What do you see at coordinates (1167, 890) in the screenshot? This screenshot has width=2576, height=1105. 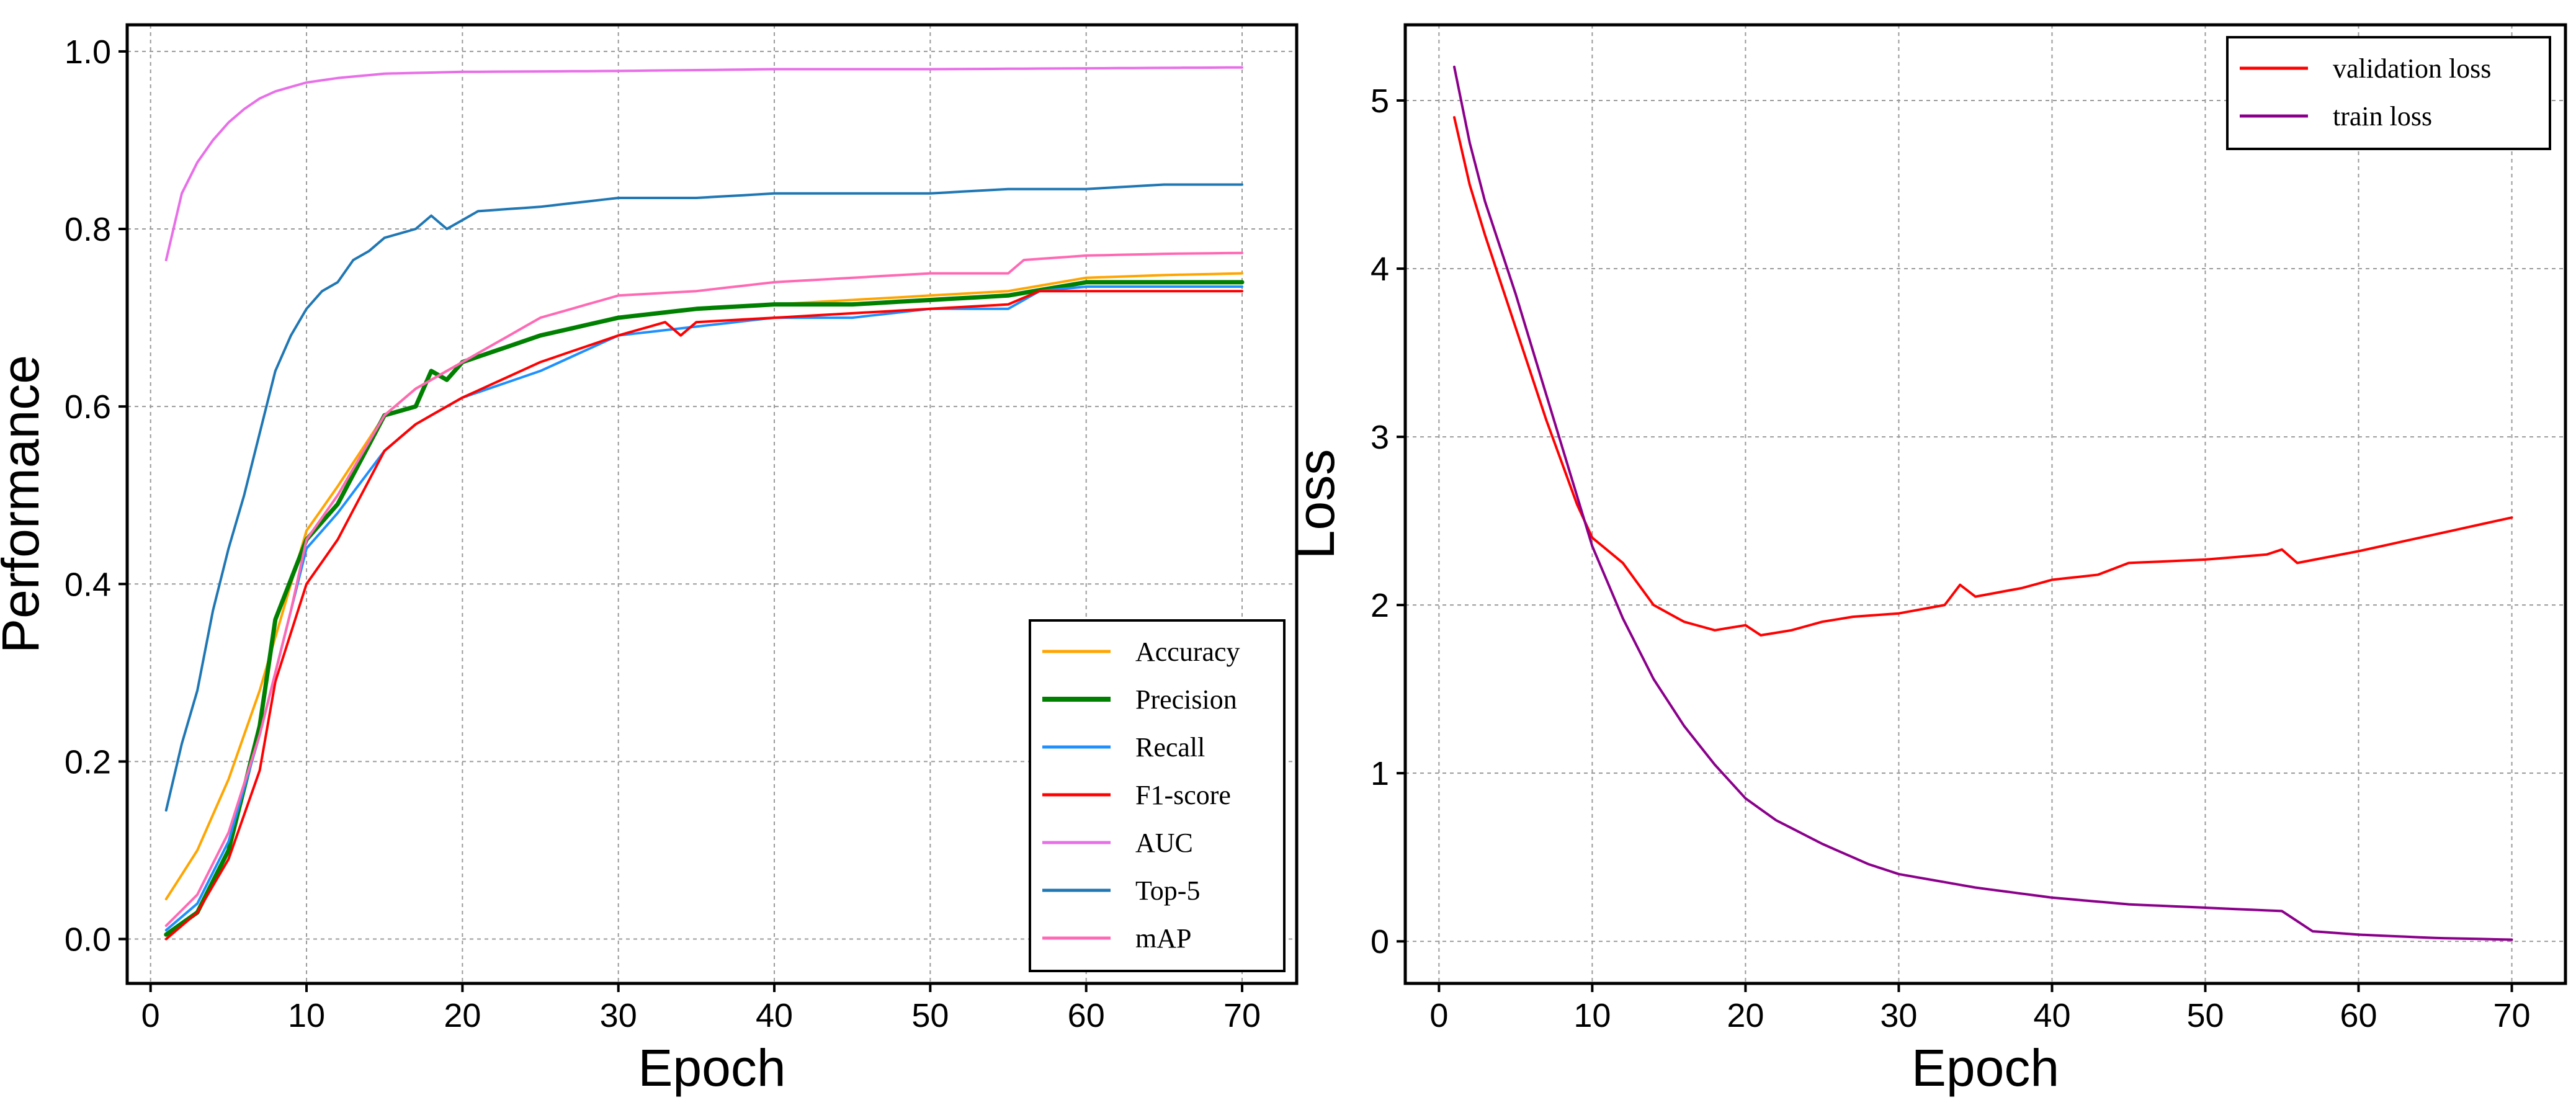 I see `legend-label: Top-5` at bounding box center [1167, 890].